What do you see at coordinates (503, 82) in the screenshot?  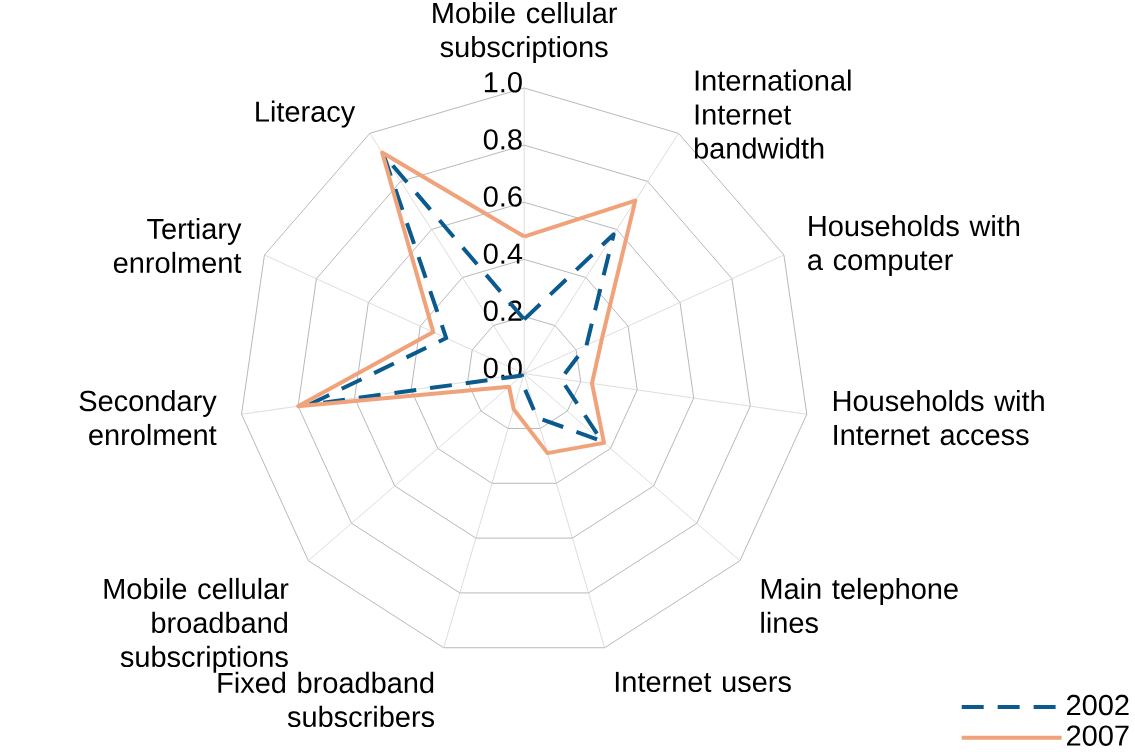 I see `y-tick-label: 1.0` at bounding box center [503, 82].